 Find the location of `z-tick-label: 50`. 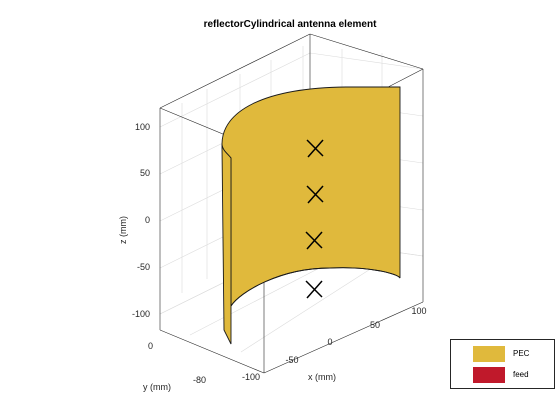

z-tick-label: 50 is located at coordinates (145, 173).